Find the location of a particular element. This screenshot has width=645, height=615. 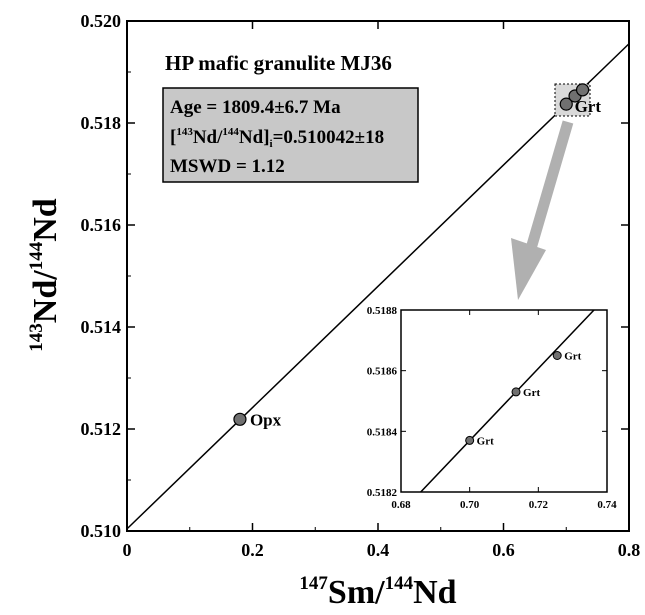

initial-open: [ is located at coordinates (173, 137).